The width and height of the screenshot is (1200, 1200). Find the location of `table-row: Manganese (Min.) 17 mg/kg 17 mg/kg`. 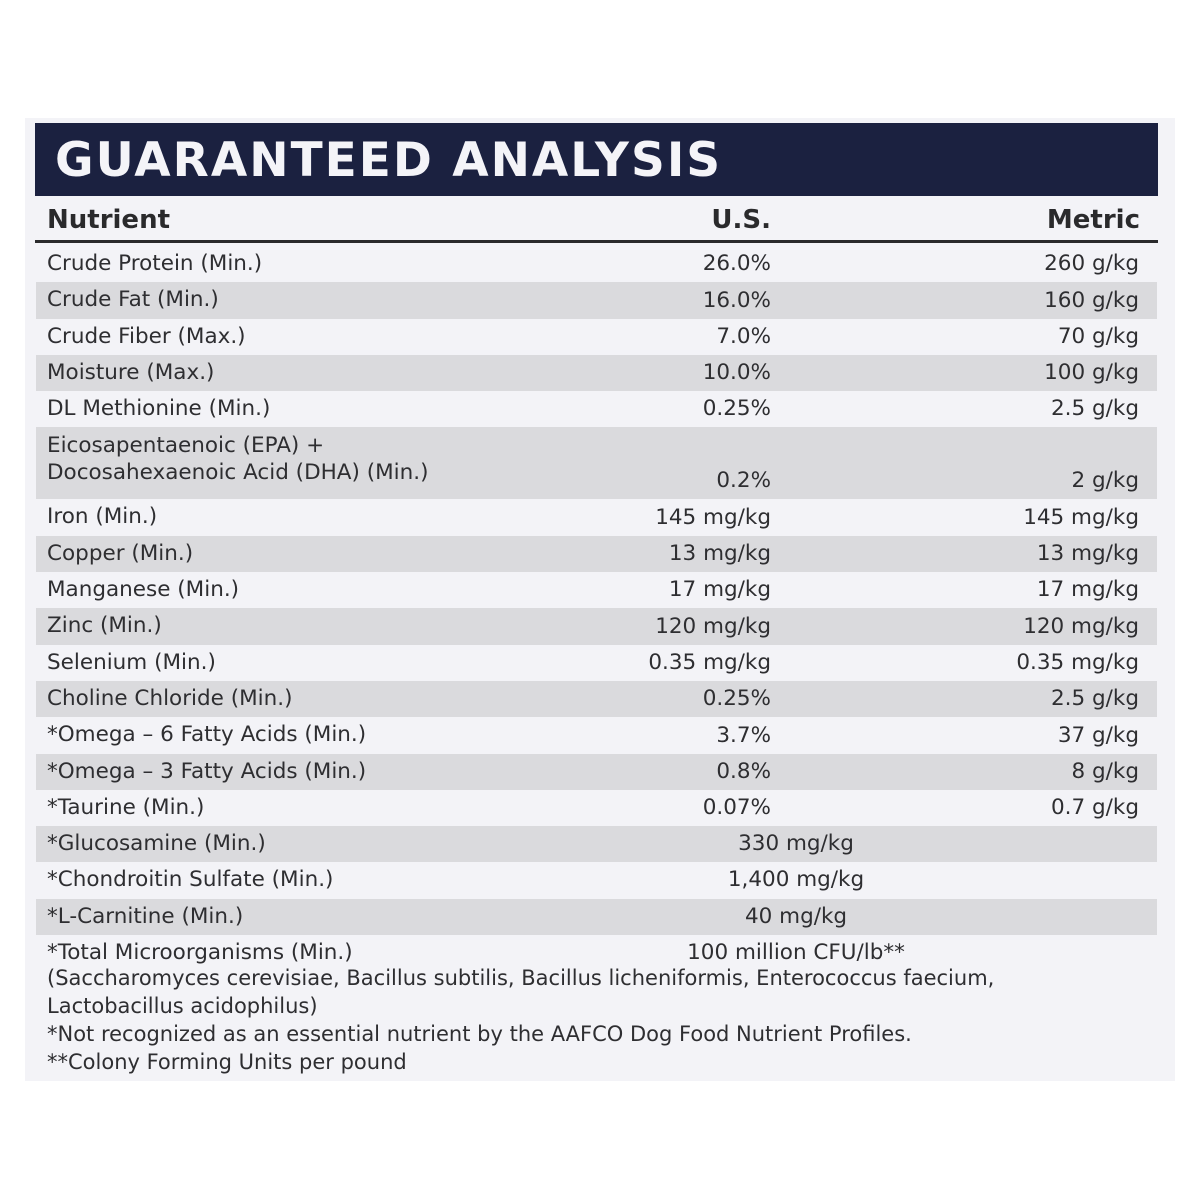

table-row: Manganese (Min.) 17 mg/kg 17 mg/kg is located at coordinates (596, 590).